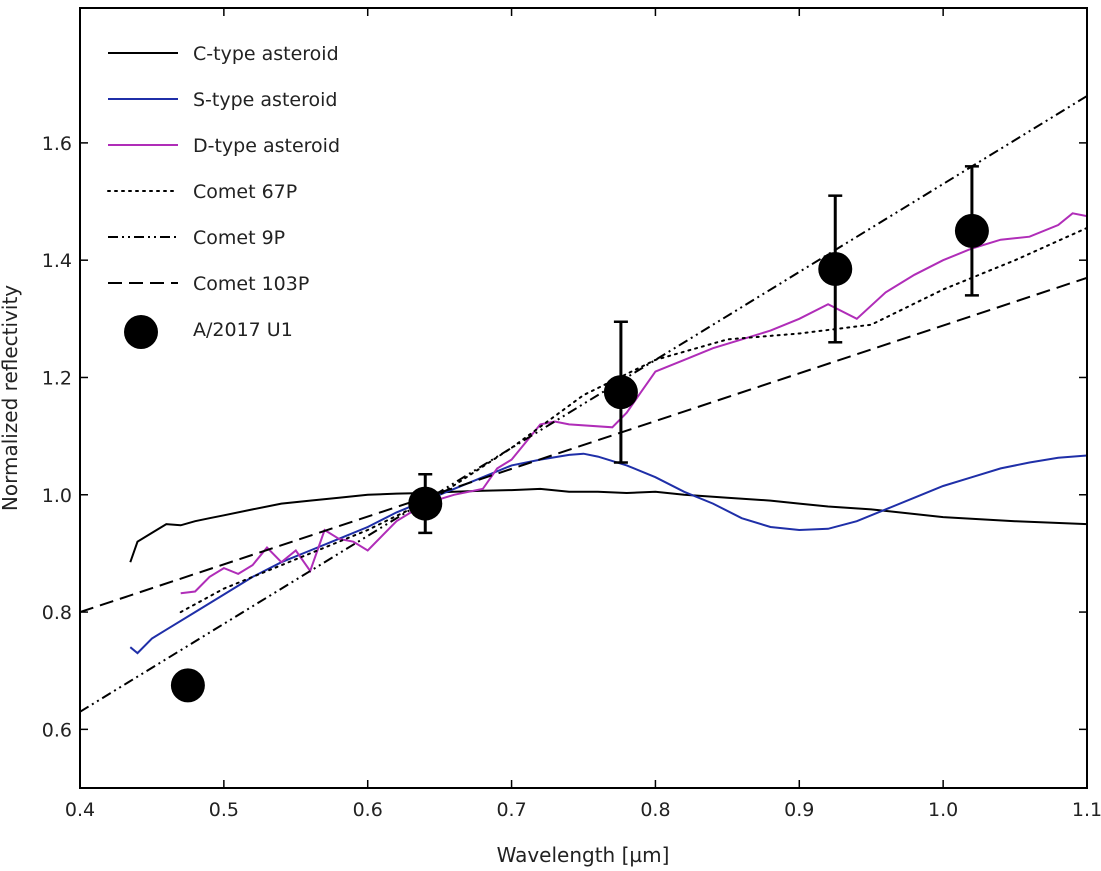 This screenshot has width=1101, height=871. Describe the element at coordinates (245, 192) in the screenshot. I see `legend-label: Comet 67P` at that location.